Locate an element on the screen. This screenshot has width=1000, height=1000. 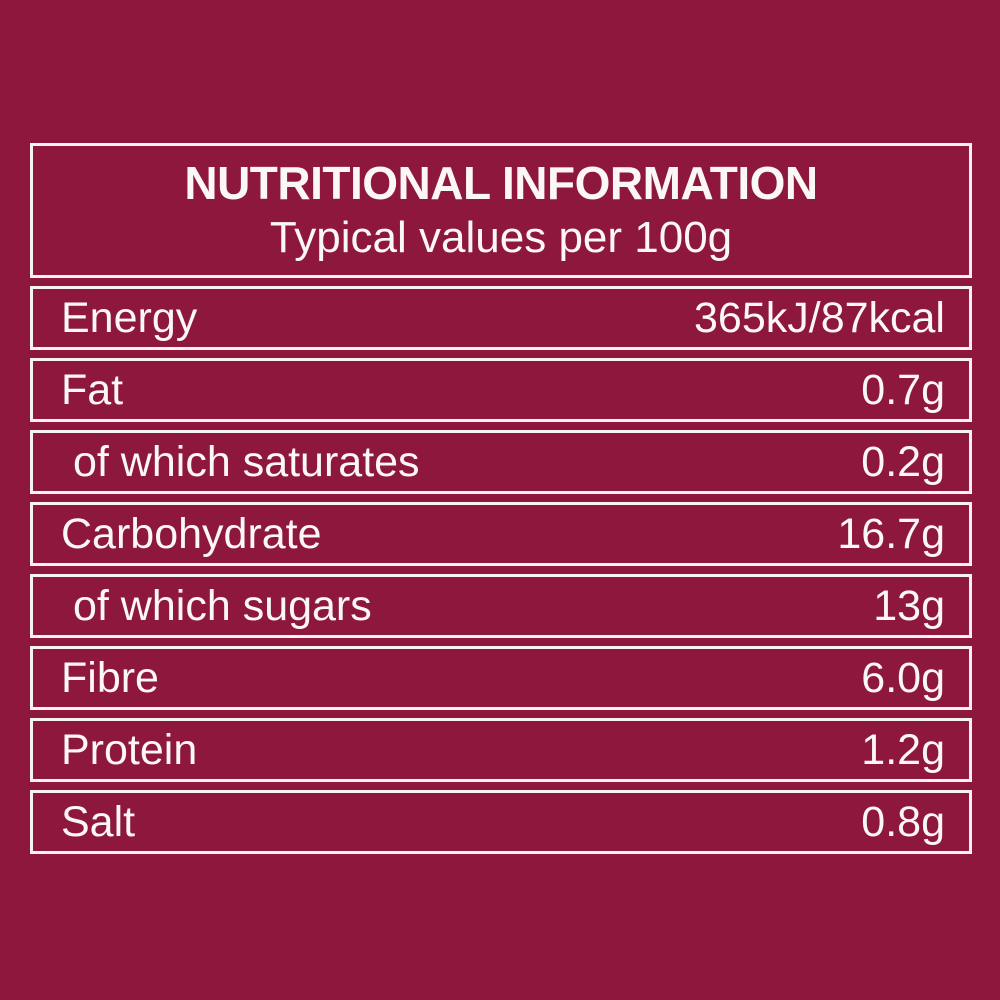
nutrient-name: of which saturates is located at coordinates (246, 461).